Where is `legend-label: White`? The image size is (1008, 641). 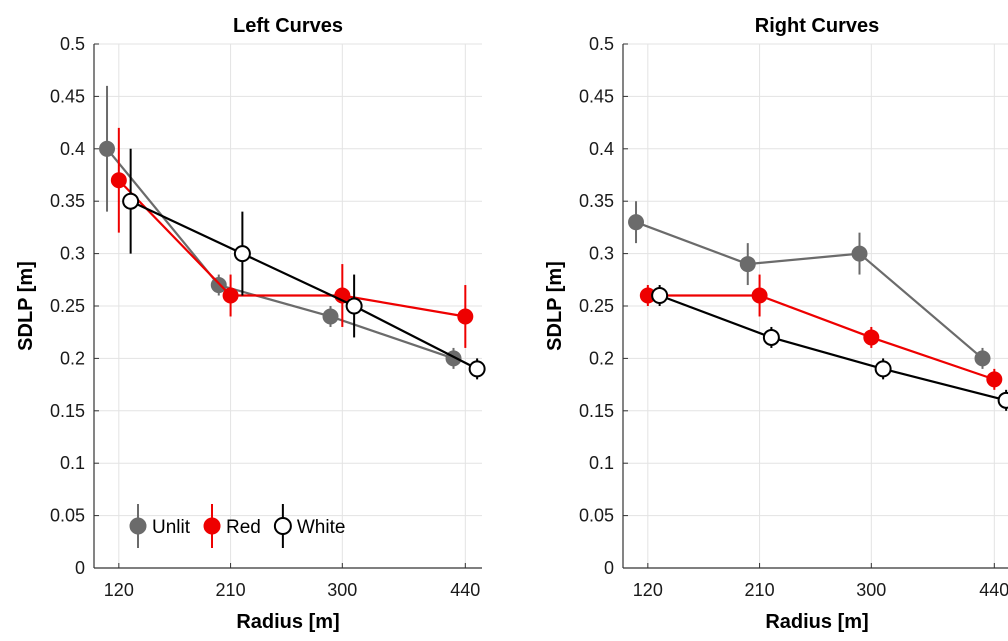 legend-label: White is located at coordinates (321, 527).